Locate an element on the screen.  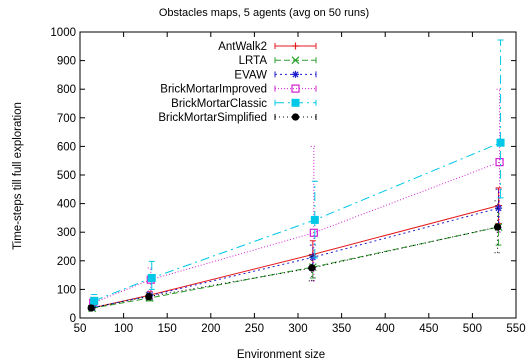
y-tick-label-500: 500 is located at coordinates (66, 176).